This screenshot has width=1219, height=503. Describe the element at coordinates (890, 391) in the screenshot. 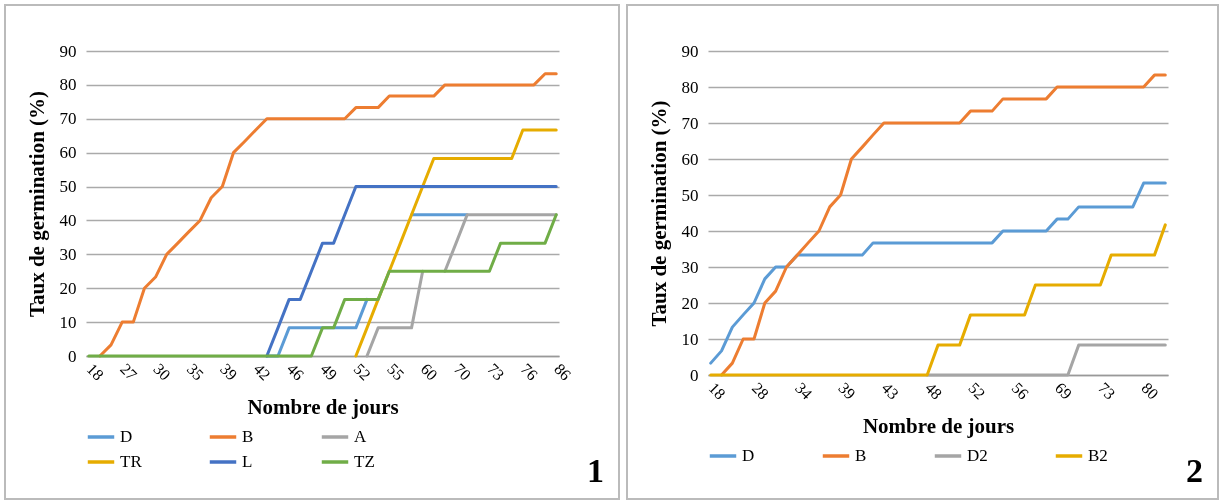

I see `x-tick-label: 43` at that location.